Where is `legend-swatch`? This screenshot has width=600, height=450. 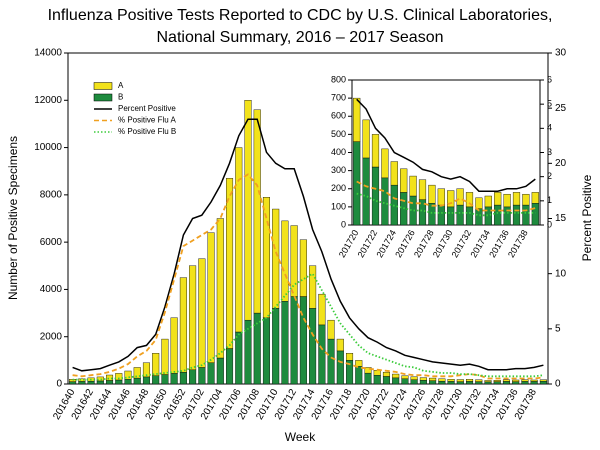 legend-swatch is located at coordinates (103, 97).